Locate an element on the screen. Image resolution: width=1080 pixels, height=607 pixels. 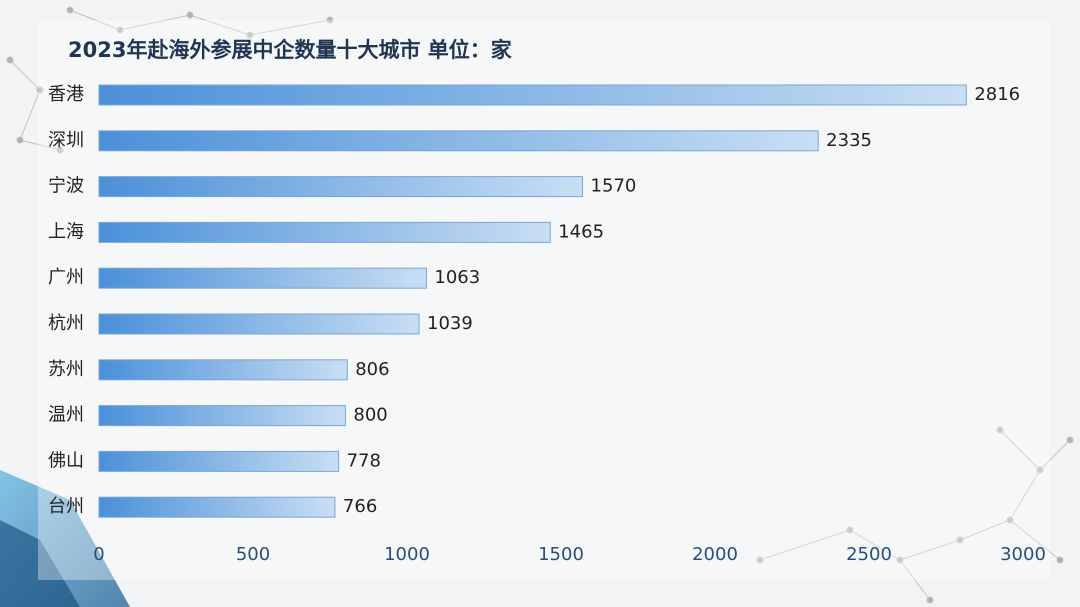
value-label: 1039 is located at coordinates (450, 323).